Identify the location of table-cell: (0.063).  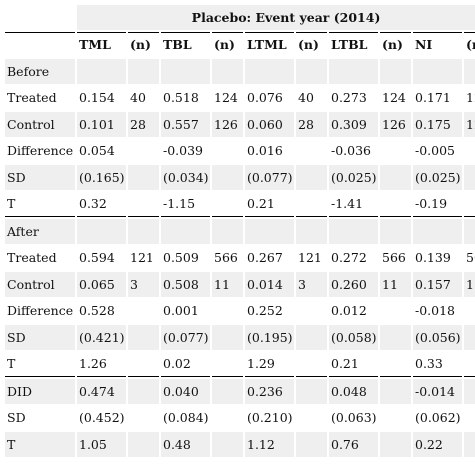
(354, 418).